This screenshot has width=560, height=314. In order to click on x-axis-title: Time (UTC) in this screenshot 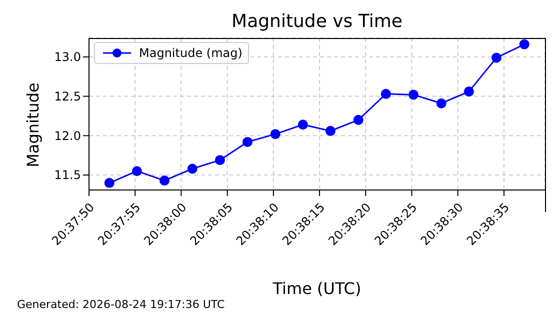, I will do `click(317, 288)`.